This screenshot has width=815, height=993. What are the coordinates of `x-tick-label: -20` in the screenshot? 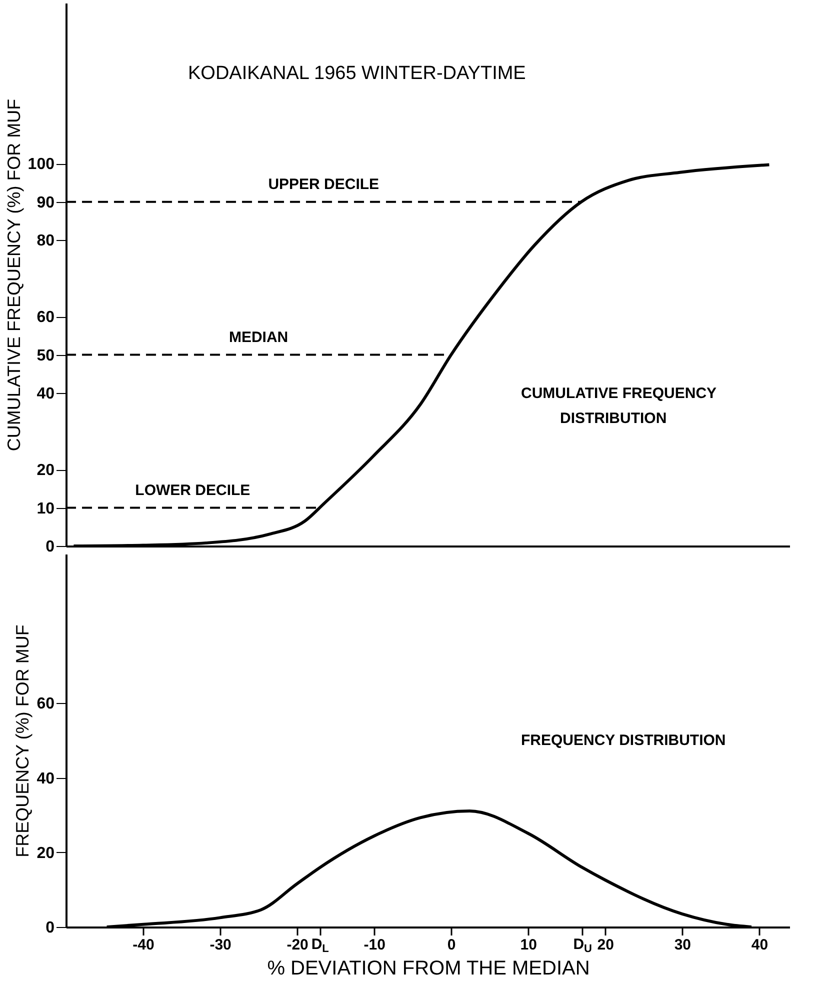 It's located at (297, 945).